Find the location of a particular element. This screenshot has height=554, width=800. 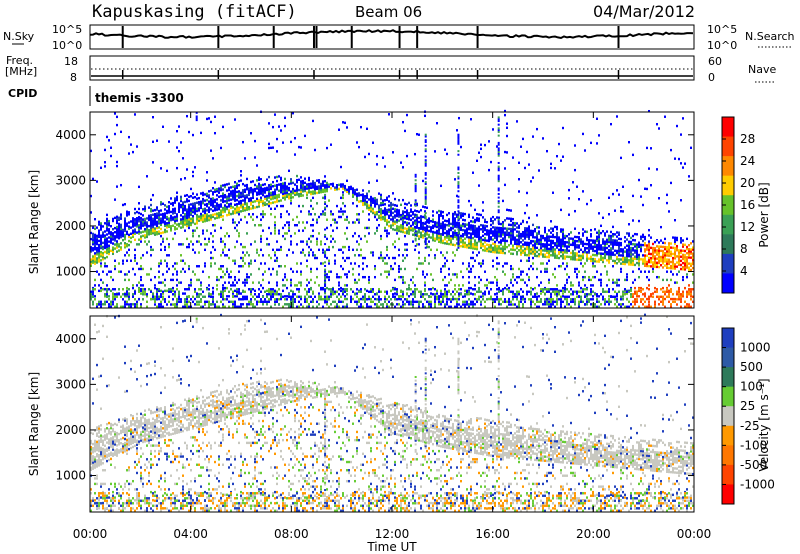

colorbar-tick-label: -25 is located at coordinates (750, 426).